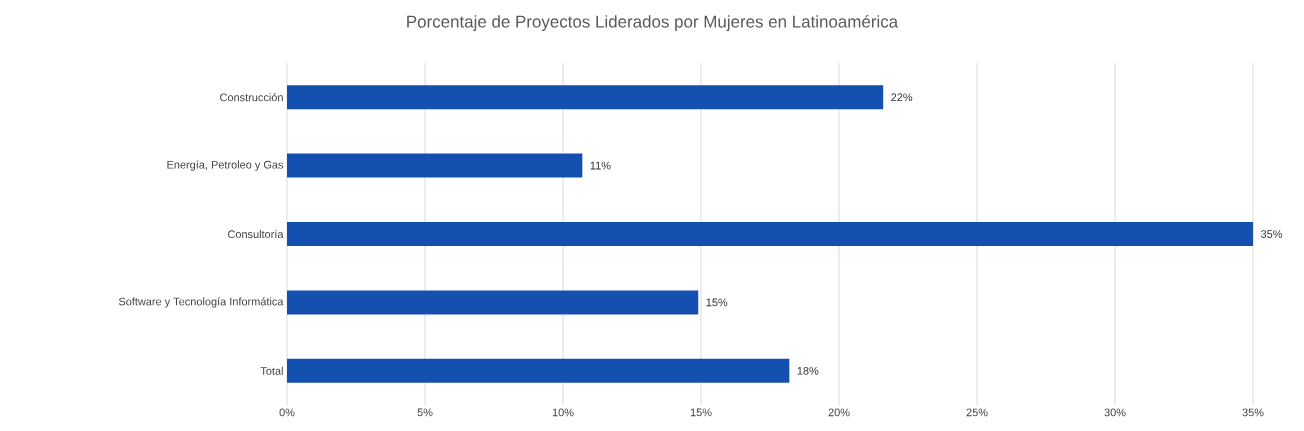  Describe the element at coordinates (201, 302) in the screenshot. I see `y-tick-label: Software y Tecnología Informática` at that location.